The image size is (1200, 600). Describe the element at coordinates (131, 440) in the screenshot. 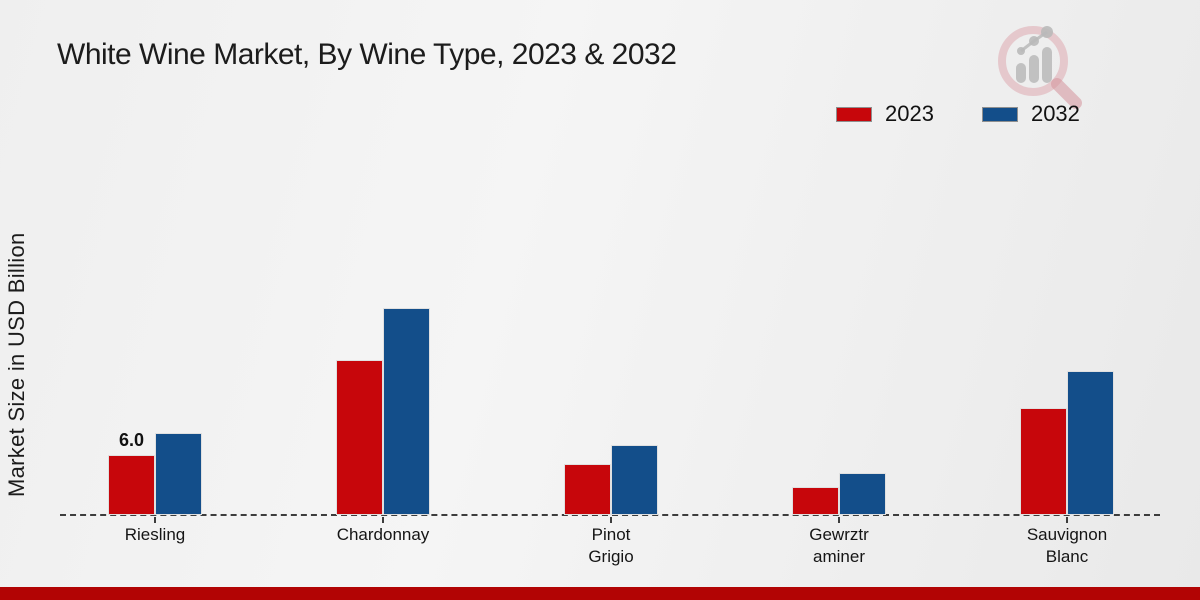

I see `bar-value-label: 6.0` at that location.